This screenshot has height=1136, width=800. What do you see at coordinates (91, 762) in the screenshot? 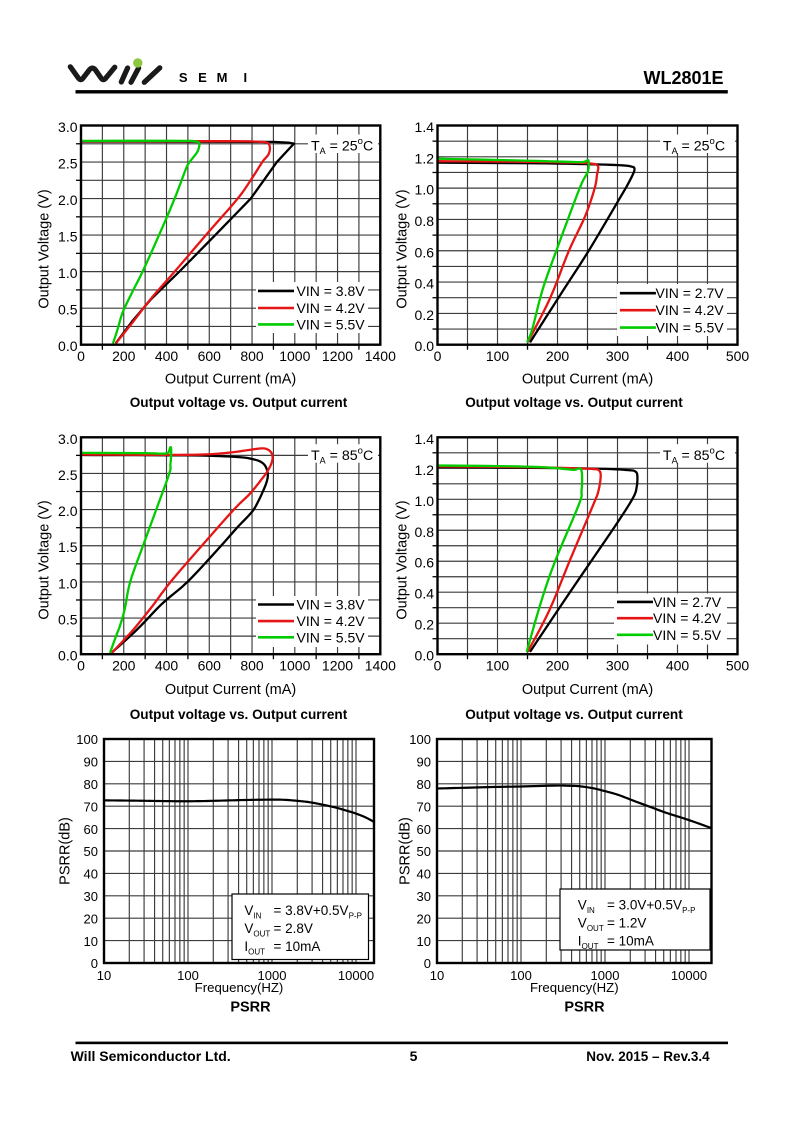
I see `svg-text: 90` at bounding box center [91, 762].